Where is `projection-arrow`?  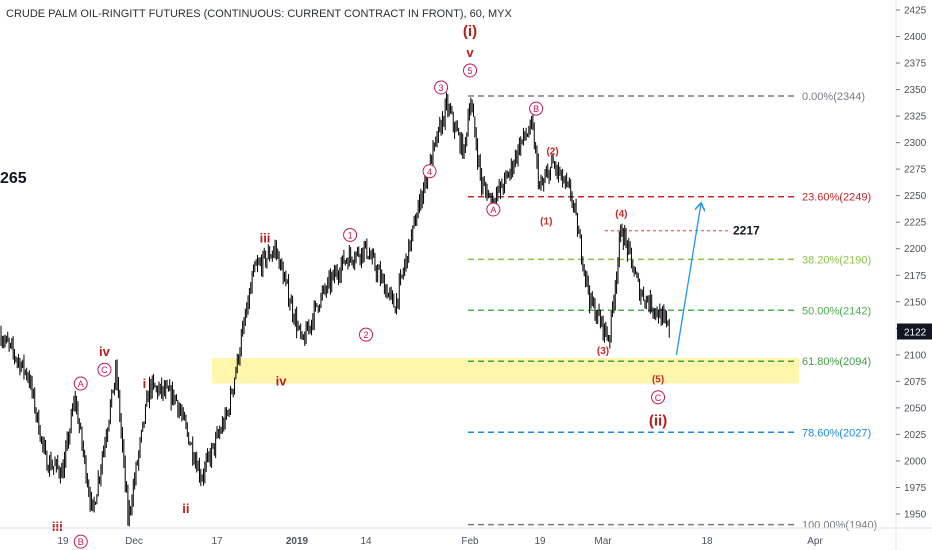
projection-arrow is located at coordinates (687, 279).